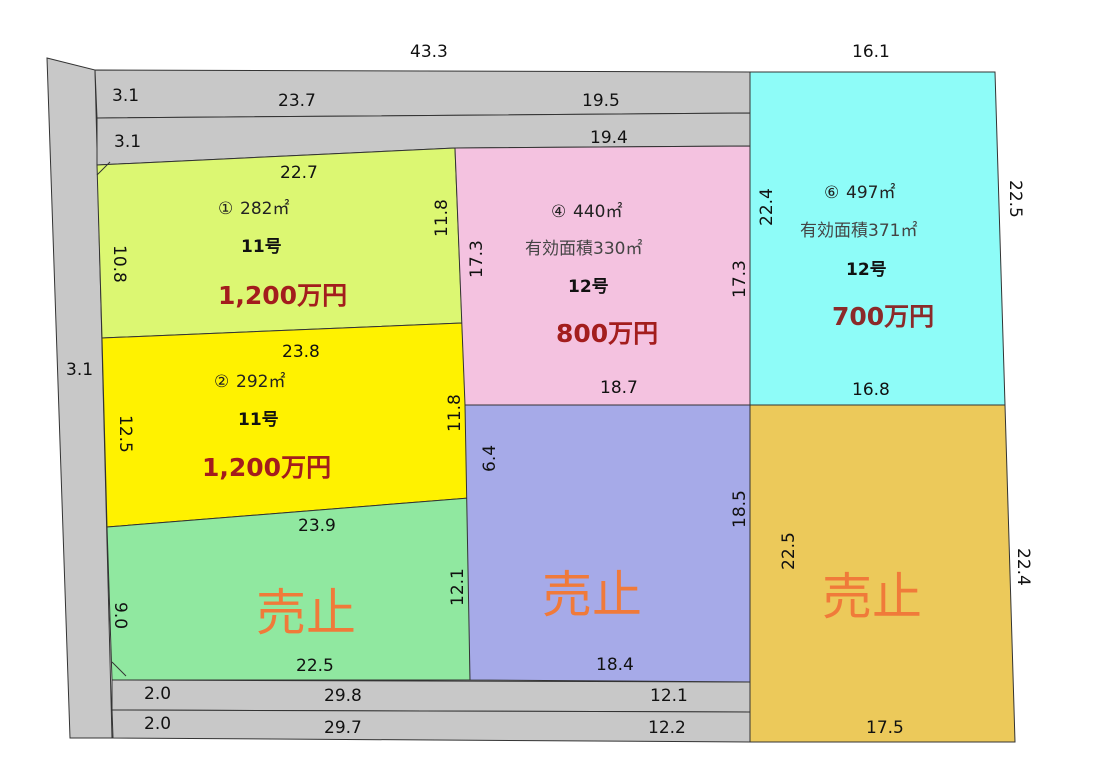  What do you see at coordinates (789, 551) in the screenshot?
I see `dim-lot7-left: 22.5` at bounding box center [789, 551].